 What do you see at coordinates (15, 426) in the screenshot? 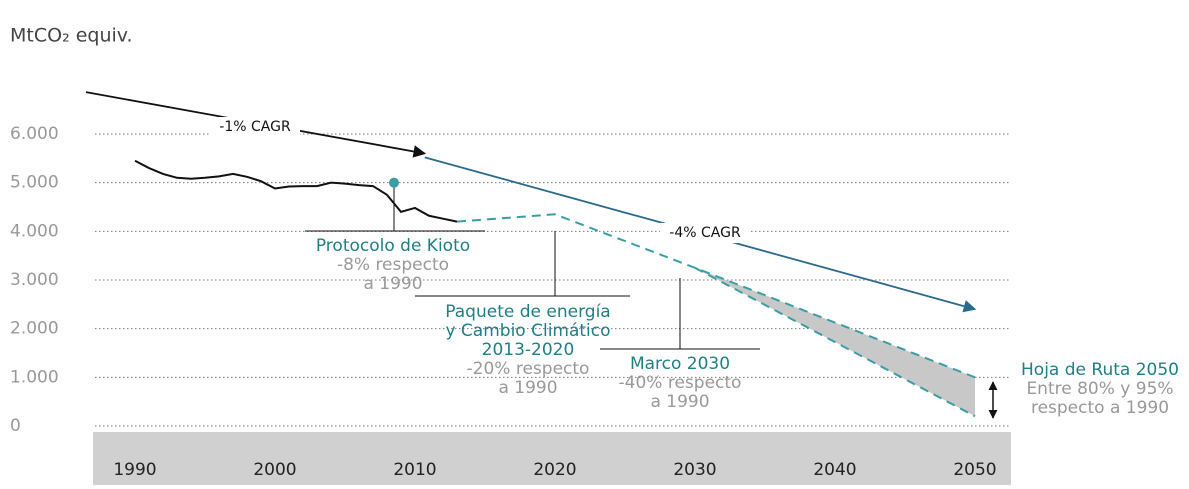
I see `y-tick-label: 0` at bounding box center [15, 426].